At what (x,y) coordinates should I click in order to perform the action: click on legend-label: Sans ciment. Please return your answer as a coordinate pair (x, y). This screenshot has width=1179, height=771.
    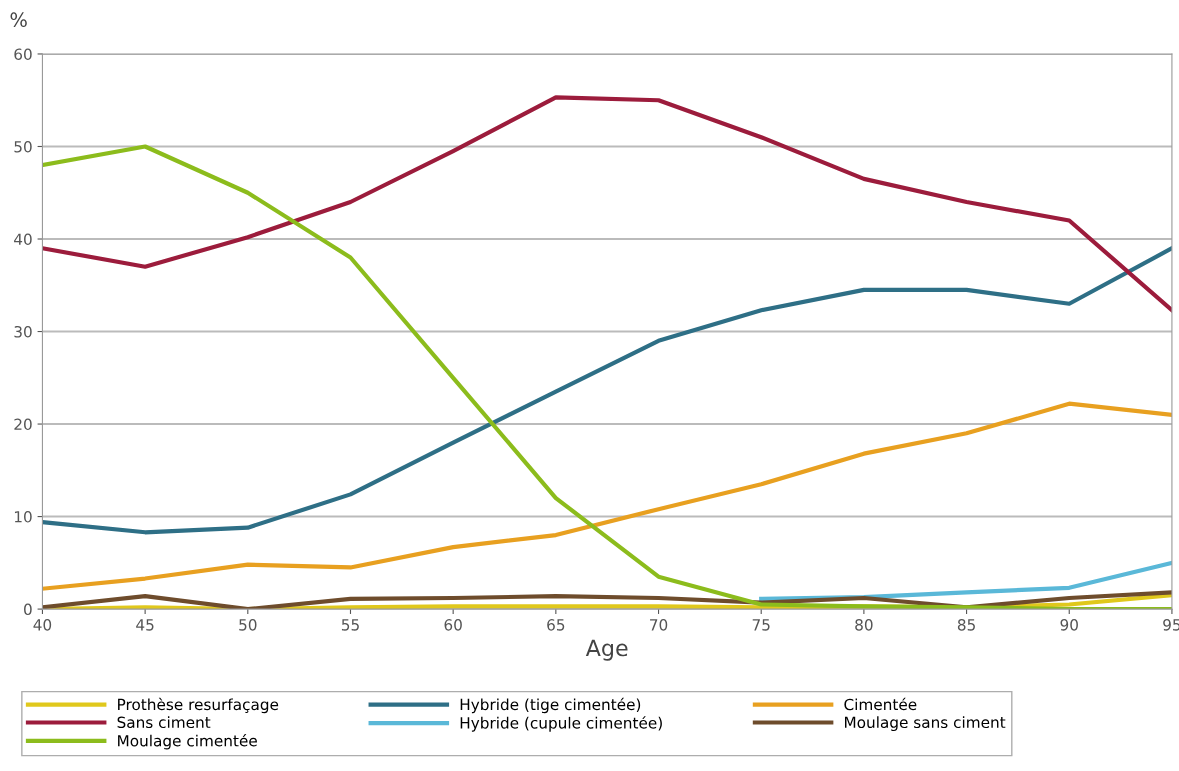
    Looking at the image, I should click on (164, 722).